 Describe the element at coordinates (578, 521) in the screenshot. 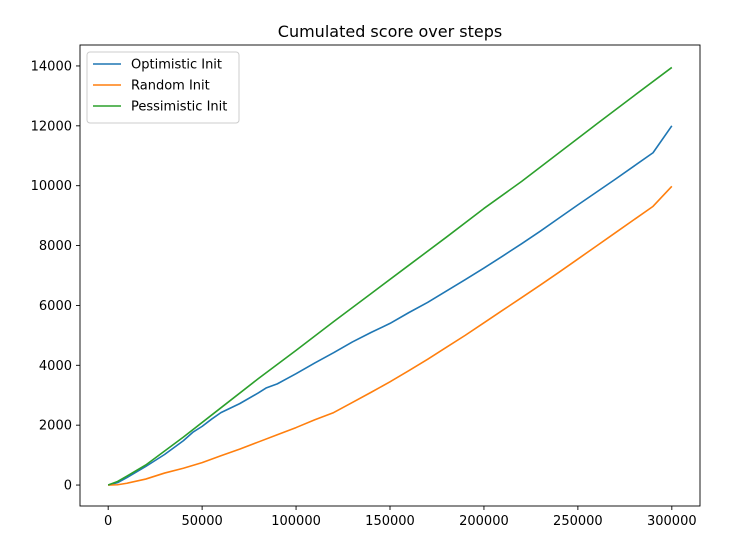

I see `x-tick-label: 250000` at that location.